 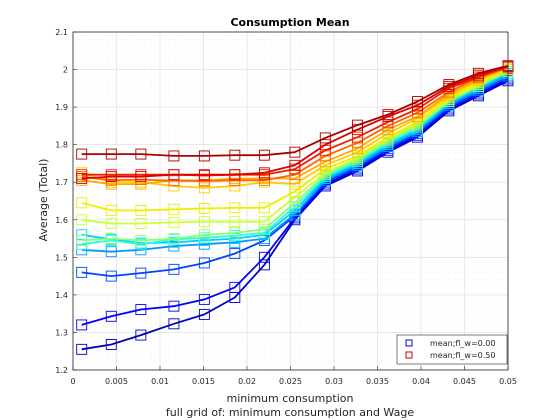 I want to click on x-tick-label: 0.045, so click(x=464, y=381).